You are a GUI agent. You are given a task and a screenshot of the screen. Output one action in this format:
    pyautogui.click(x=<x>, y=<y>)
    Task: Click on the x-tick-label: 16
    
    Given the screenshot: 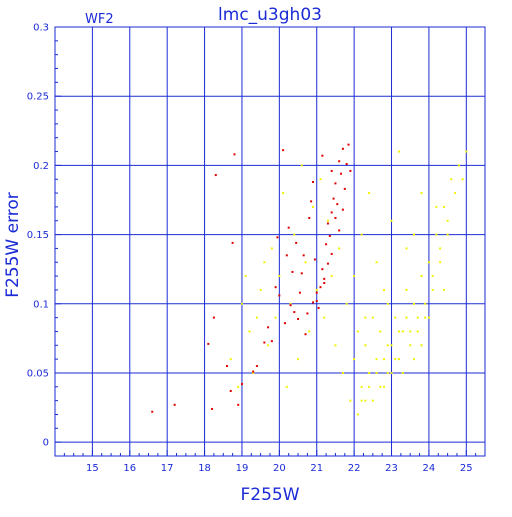 What is the action you would take?
    pyautogui.click(x=129, y=468)
    